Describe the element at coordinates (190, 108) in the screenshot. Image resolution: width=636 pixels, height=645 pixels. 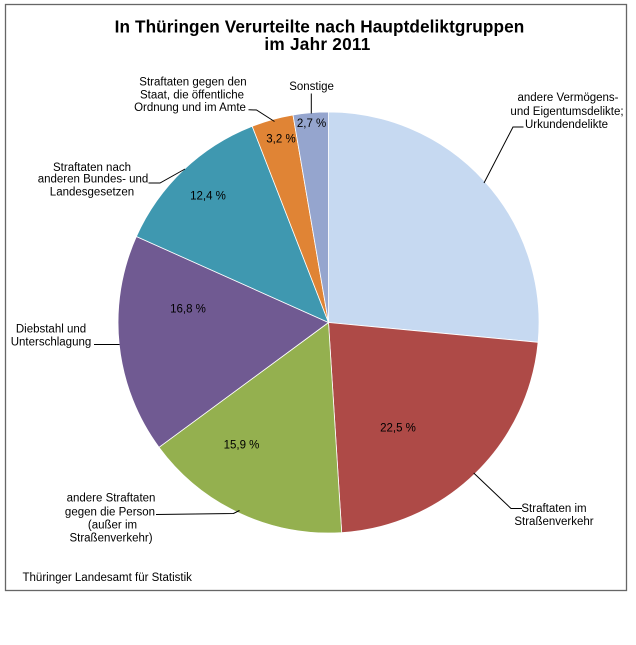
I see `svg-text: Ordnung und im Amte` at that location.